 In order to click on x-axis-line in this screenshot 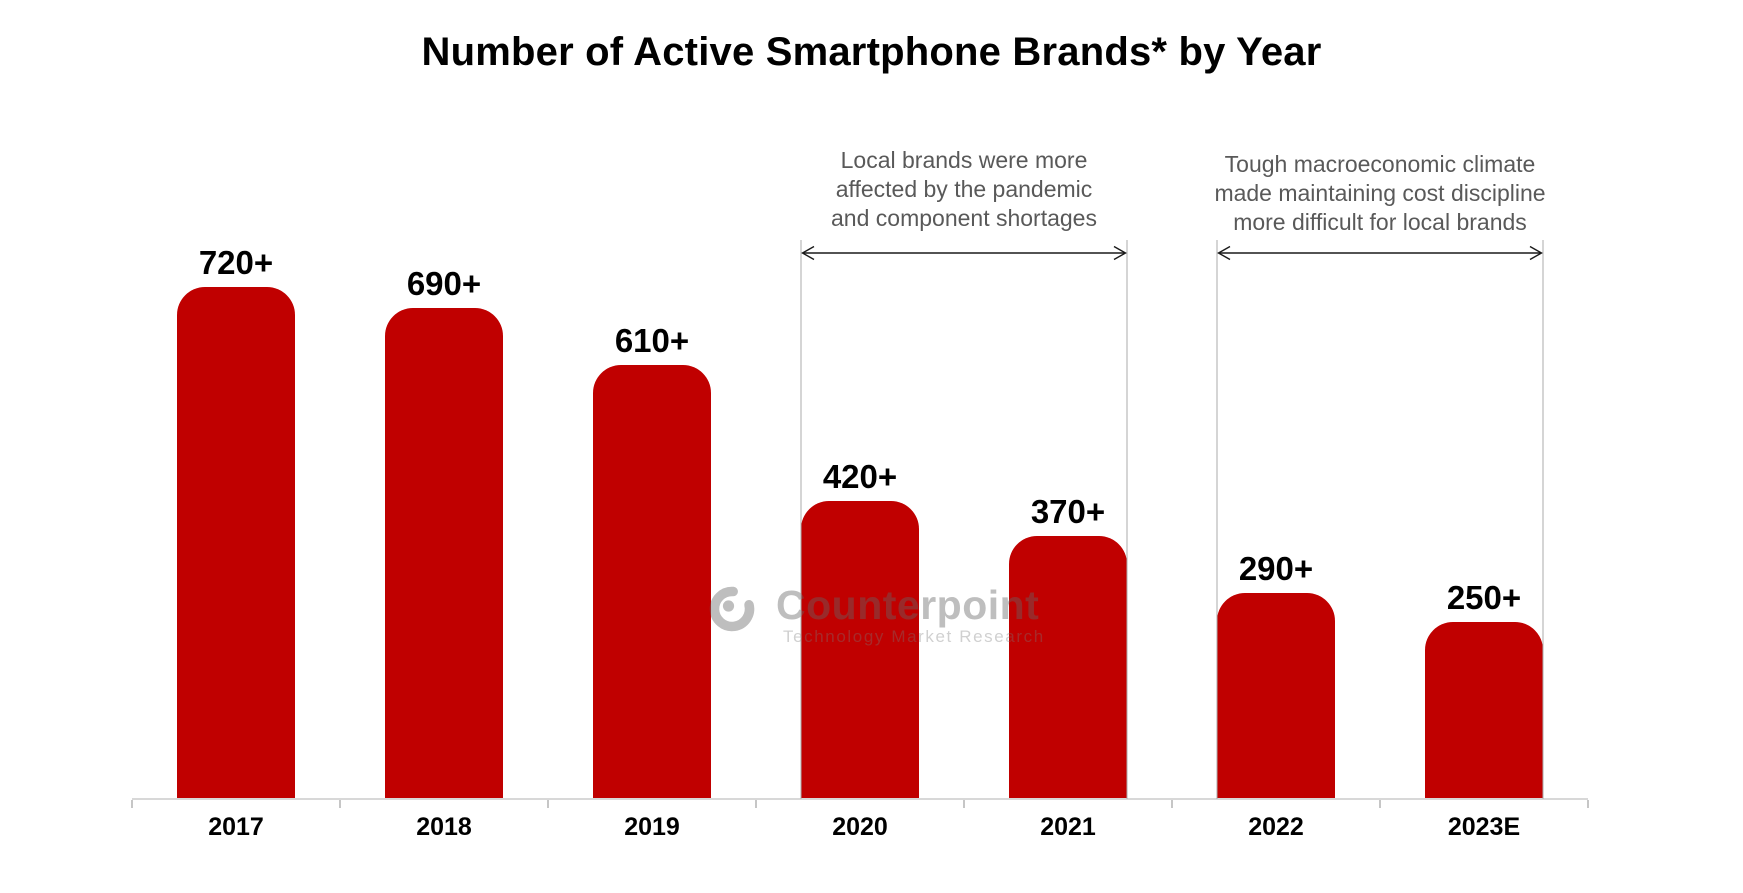, I will do `click(860, 799)`.